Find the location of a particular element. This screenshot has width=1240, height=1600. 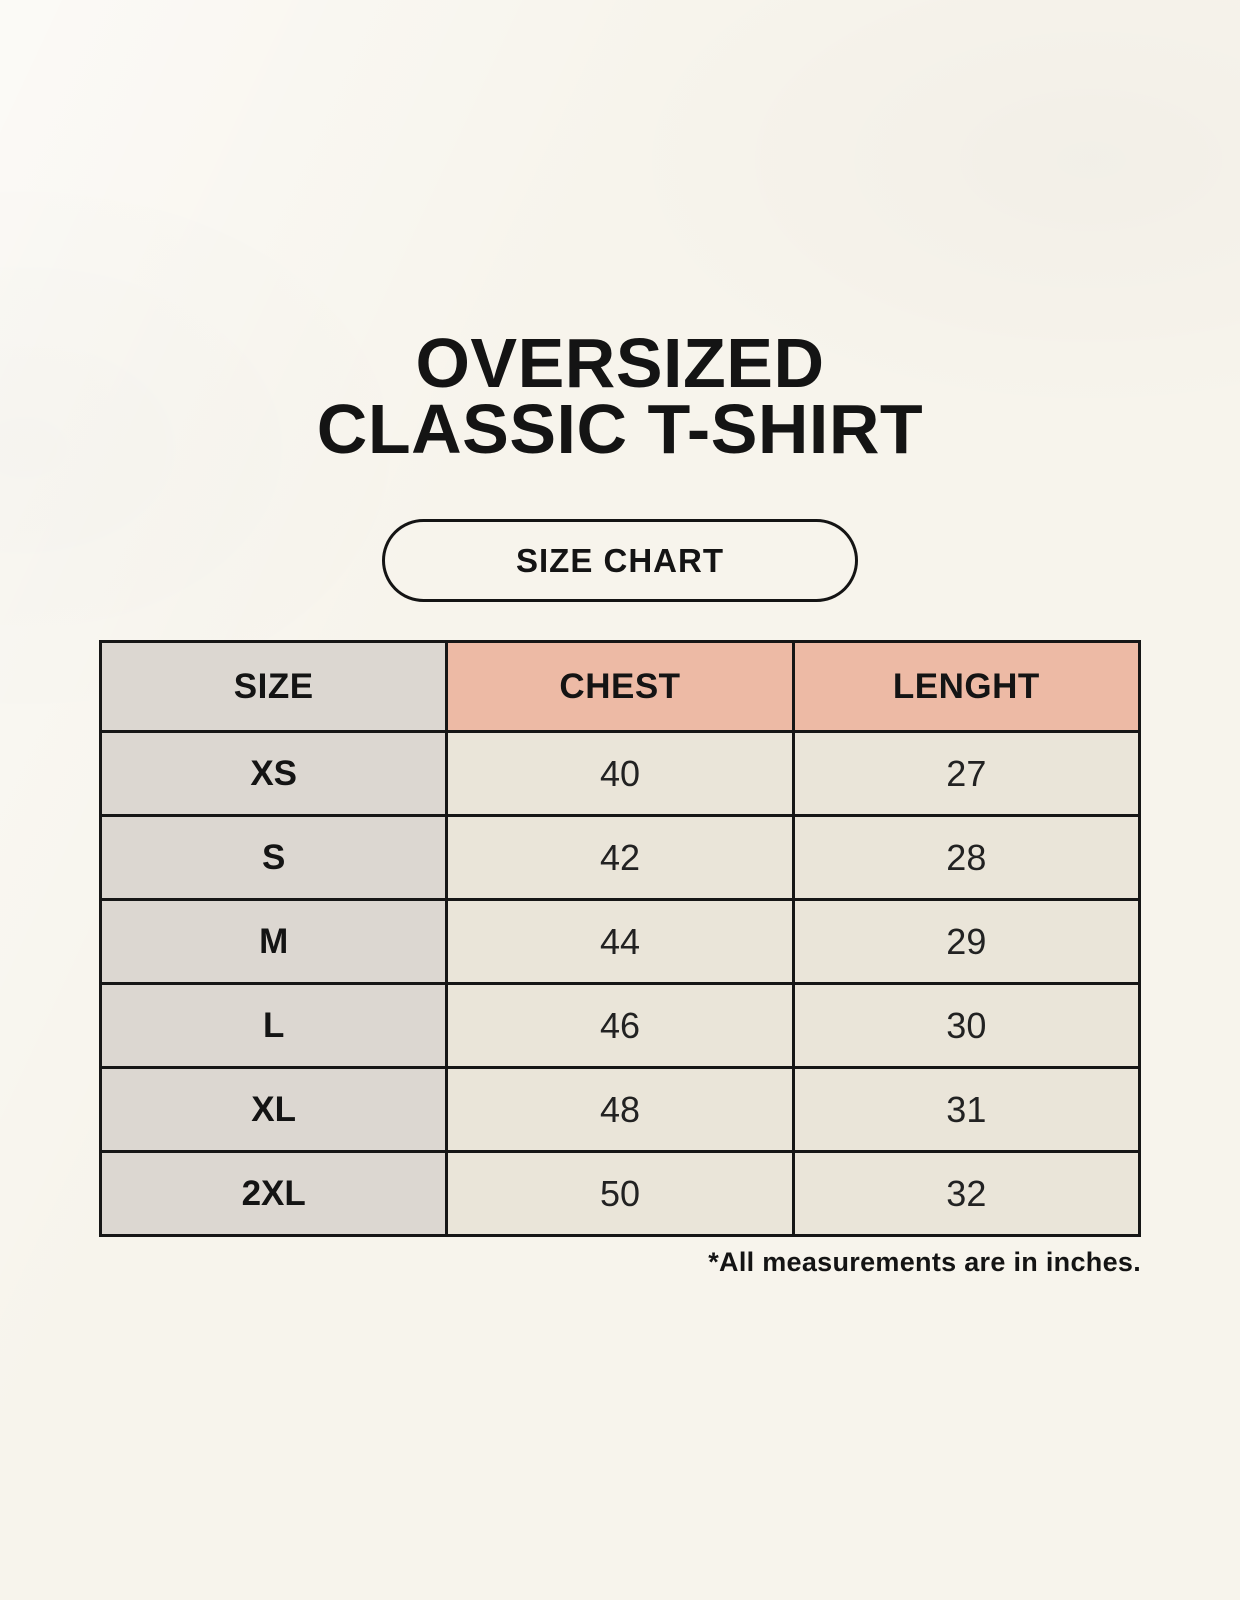

size-cell: XL is located at coordinates (273, 1109).